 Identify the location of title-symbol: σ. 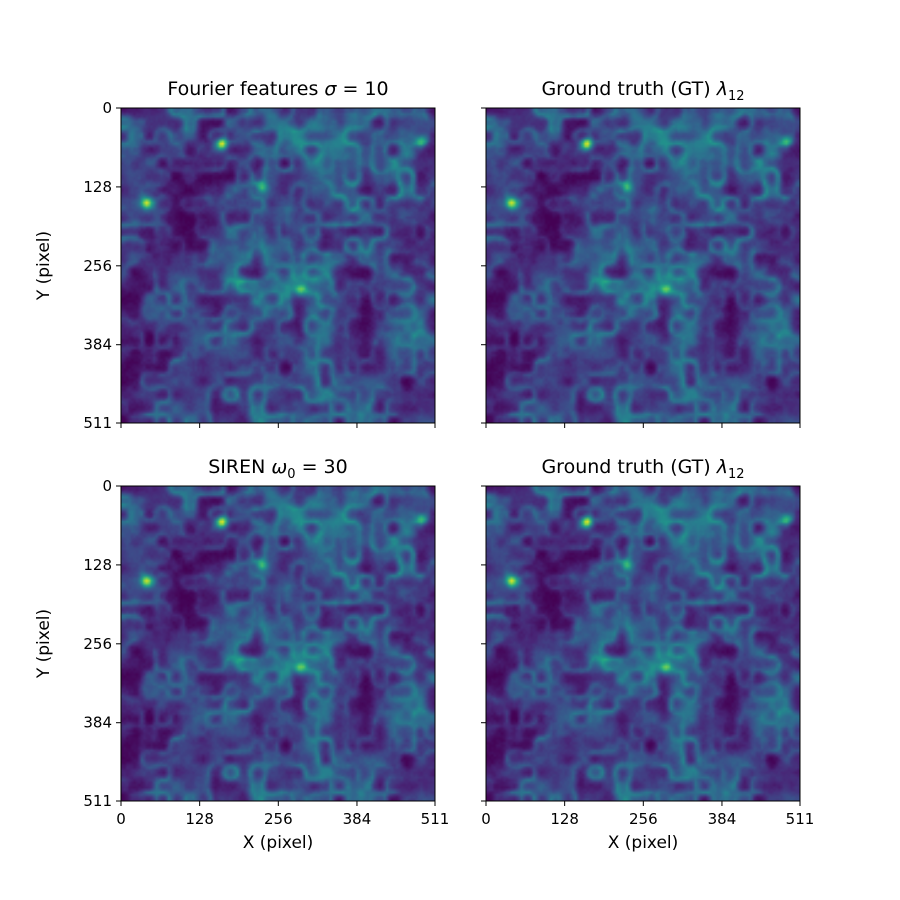
(330, 89).